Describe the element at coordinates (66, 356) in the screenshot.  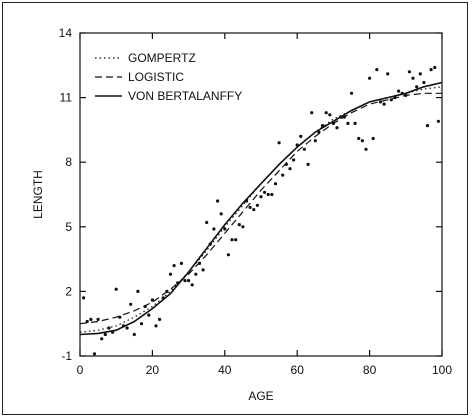
I see `y-tick-label: -1` at that location.